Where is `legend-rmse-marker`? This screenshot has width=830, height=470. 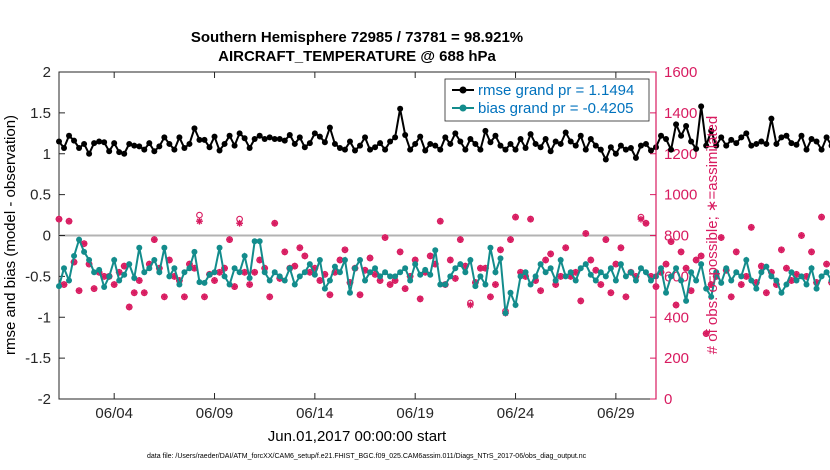 legend-rmse-marker is located at coordinates (463, 90).